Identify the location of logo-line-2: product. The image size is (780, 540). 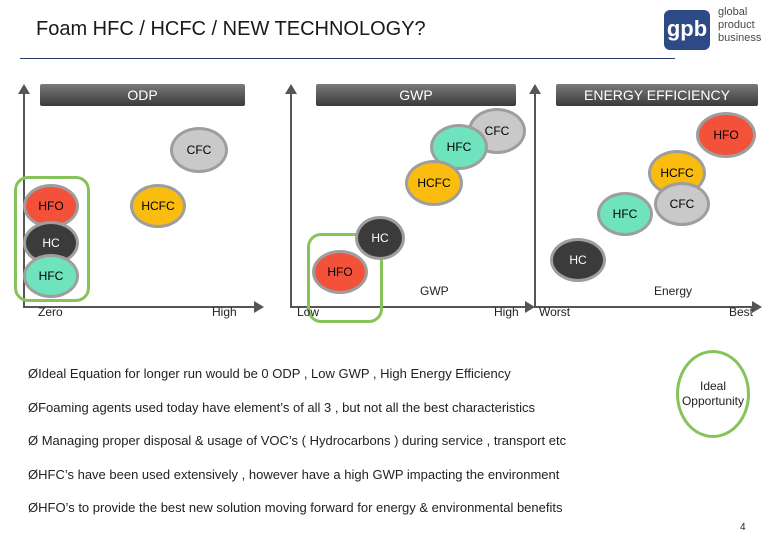
(736, 25).